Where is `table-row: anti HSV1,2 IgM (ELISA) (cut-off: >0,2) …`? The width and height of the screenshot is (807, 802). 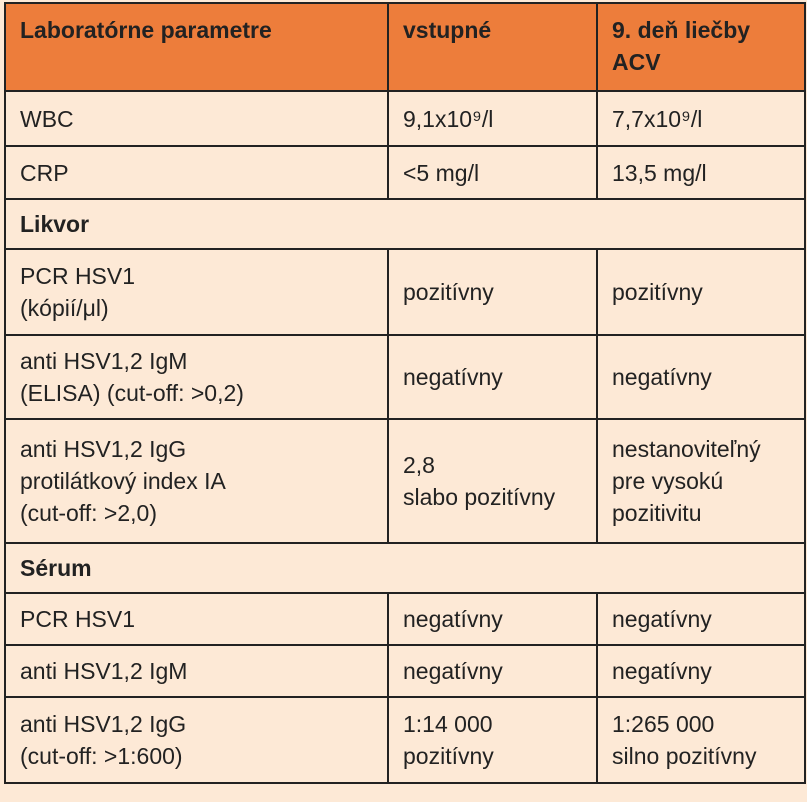
table-row: anti HSV1,2 IgM (ELISA) (cut-off: >0,2) … is located at coordinates (405, 377).